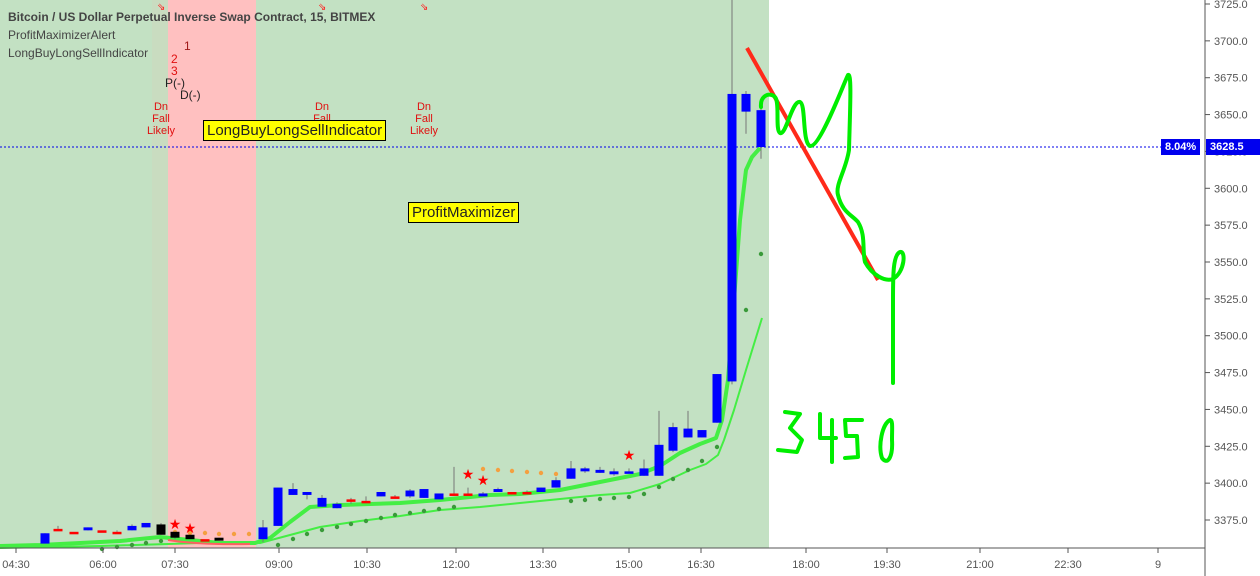 This screenshot has height=576, width=1260. I want to click on legend-indicator-2: LongBuyLongSellIndicator, so click(78, 53).